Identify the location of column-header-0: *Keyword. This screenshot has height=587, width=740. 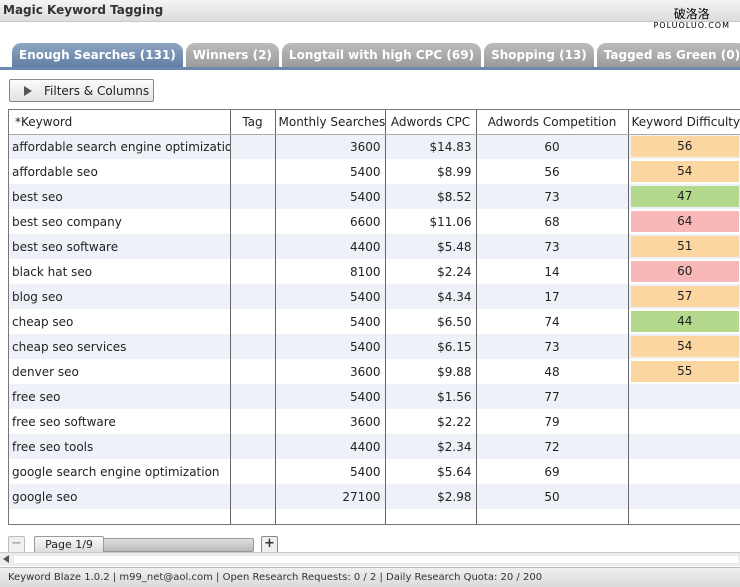
(120, 122).